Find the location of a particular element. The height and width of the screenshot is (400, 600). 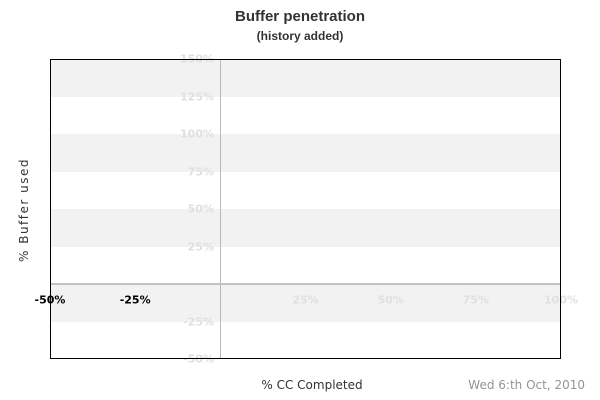

x-tick-label: 100% is located at coordinates (561, 300).